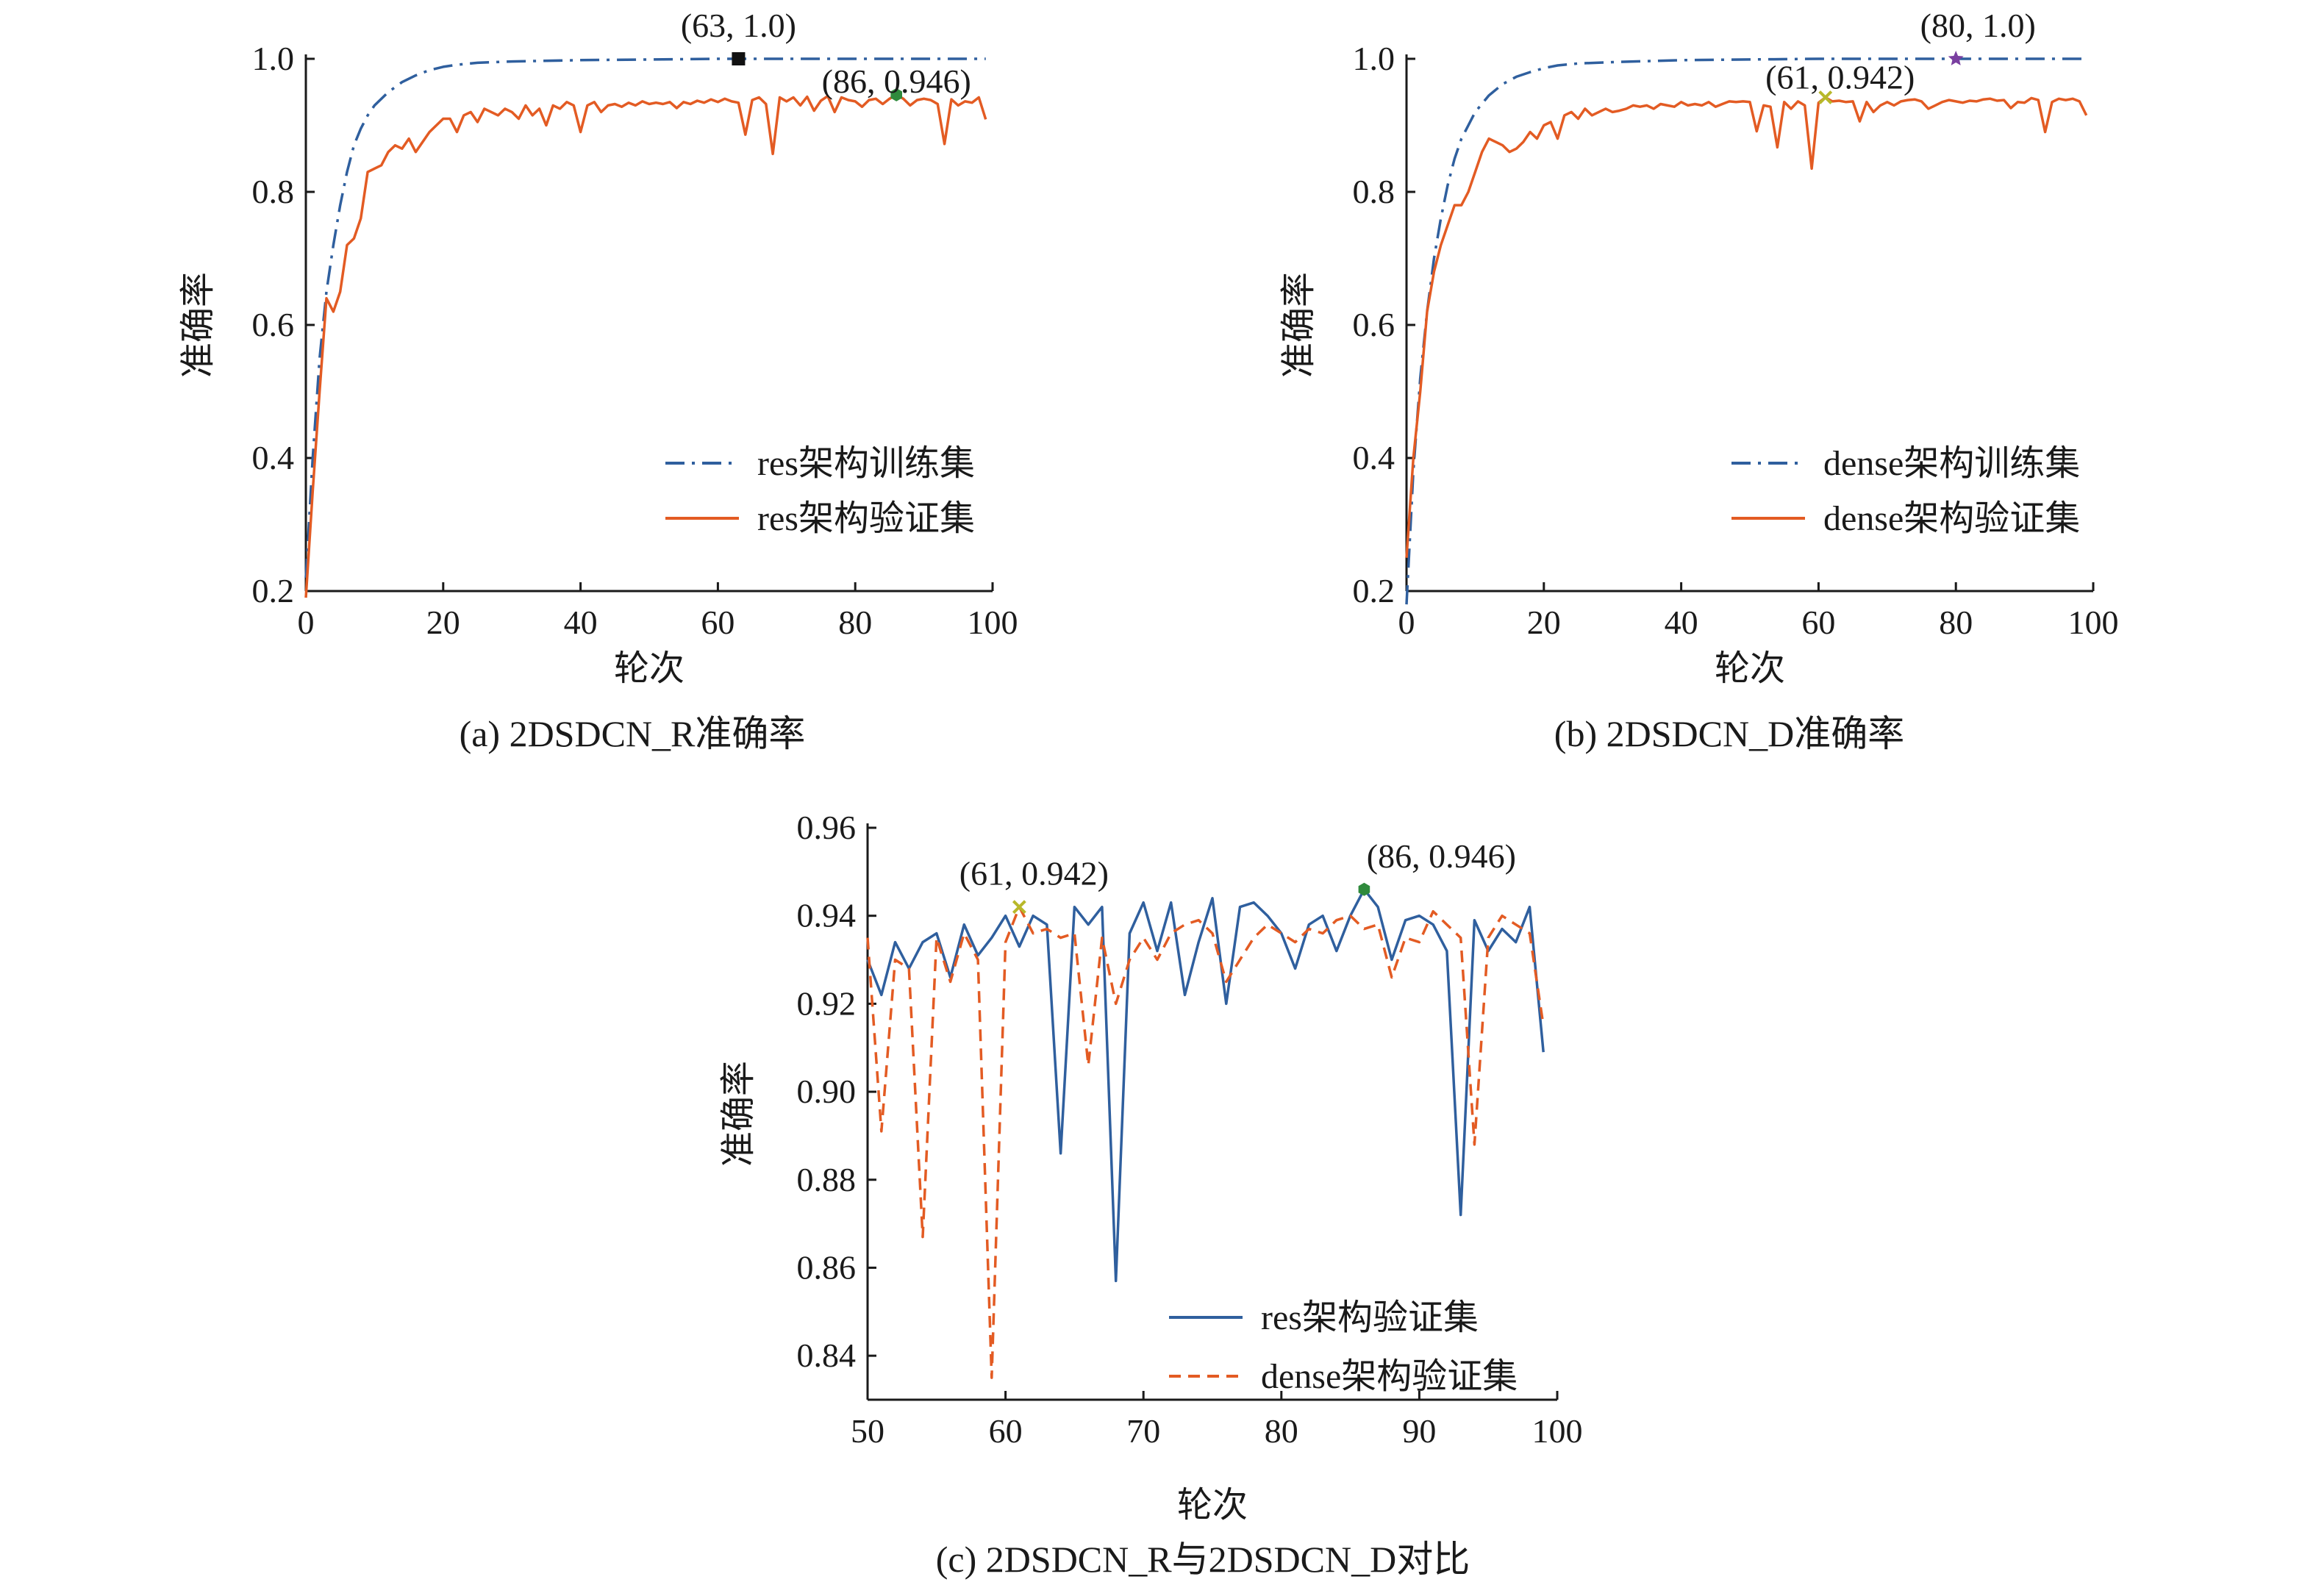  I want to click on panel-b-legend-label-1: dense架构验证集, so click(1951, 518).